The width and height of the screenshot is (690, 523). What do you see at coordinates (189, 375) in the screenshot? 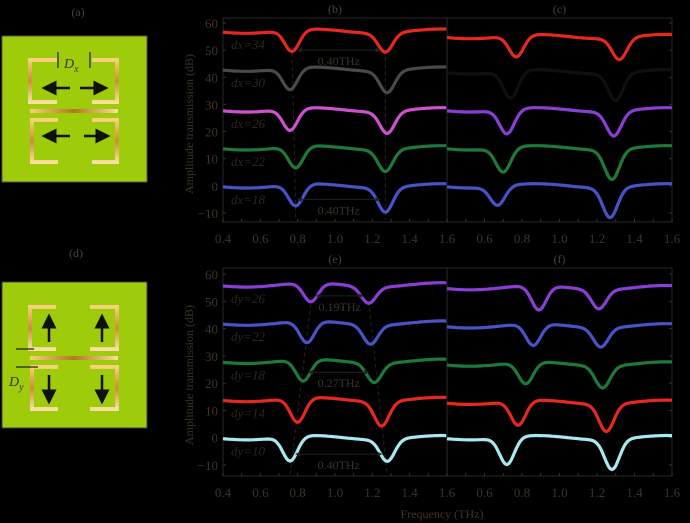
I see `y-axis-title-bottom: Amplitude transmission (dB)` at bounding box center [189, 375].